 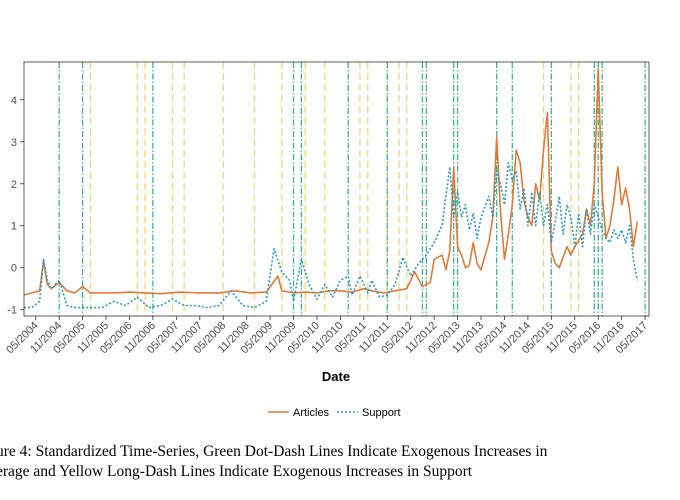 I want to click on y-tick-label: 3, so click(x=14, y=143).